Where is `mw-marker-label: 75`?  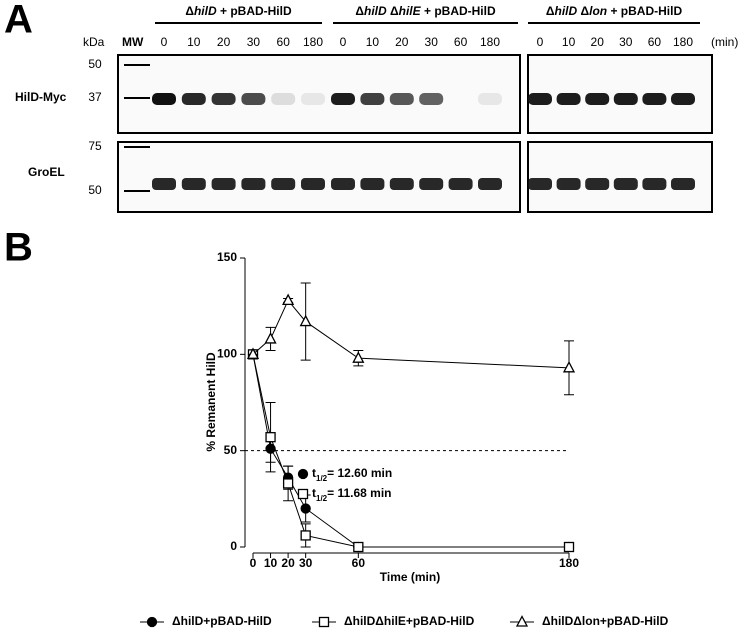
mw-marker-label: 75 is located at coordinates (95, 146).